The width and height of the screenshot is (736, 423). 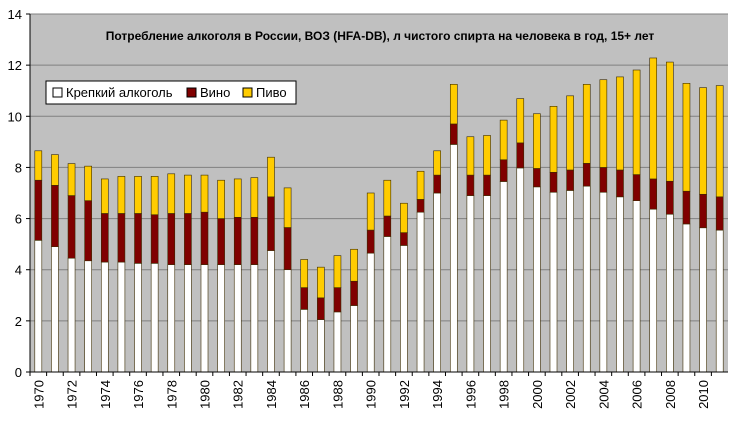 What do you see at coordinates (271, 223) in the screenshot?
I see `bar-wine-1984` at bounding box center [271, 223].